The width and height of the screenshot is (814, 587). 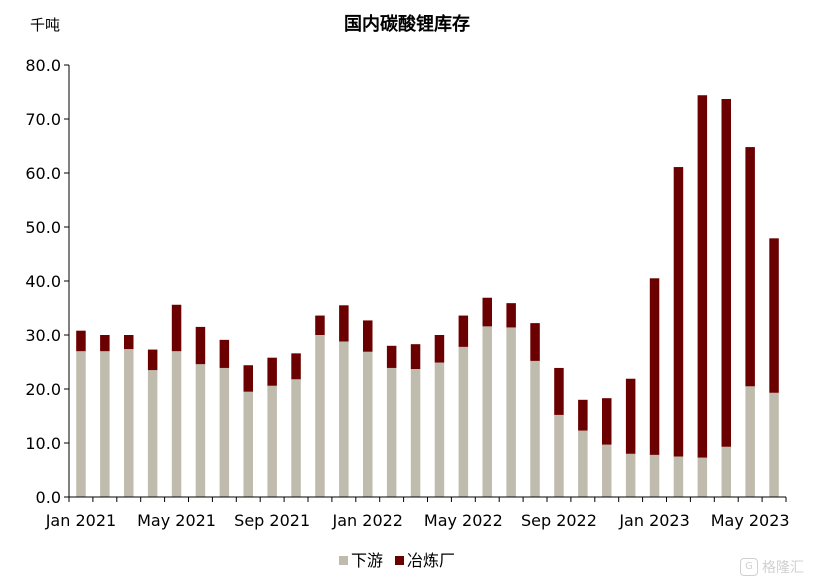 I want to click on watermark: G 格隆汇, so click(x=772, y=567).